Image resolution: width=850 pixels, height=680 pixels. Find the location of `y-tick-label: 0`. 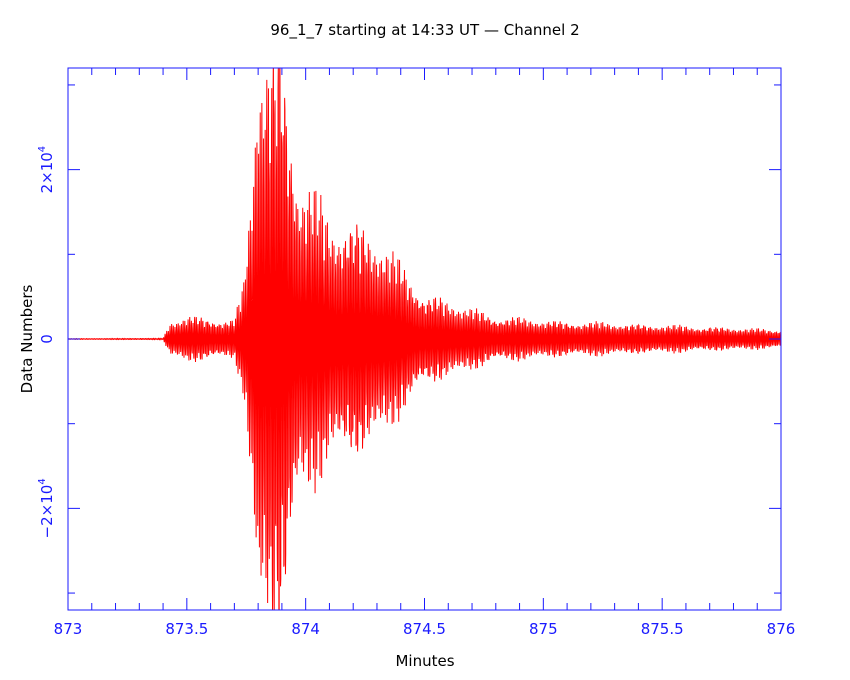

y-tick-label: 0 is located at coordinates (47, 339).